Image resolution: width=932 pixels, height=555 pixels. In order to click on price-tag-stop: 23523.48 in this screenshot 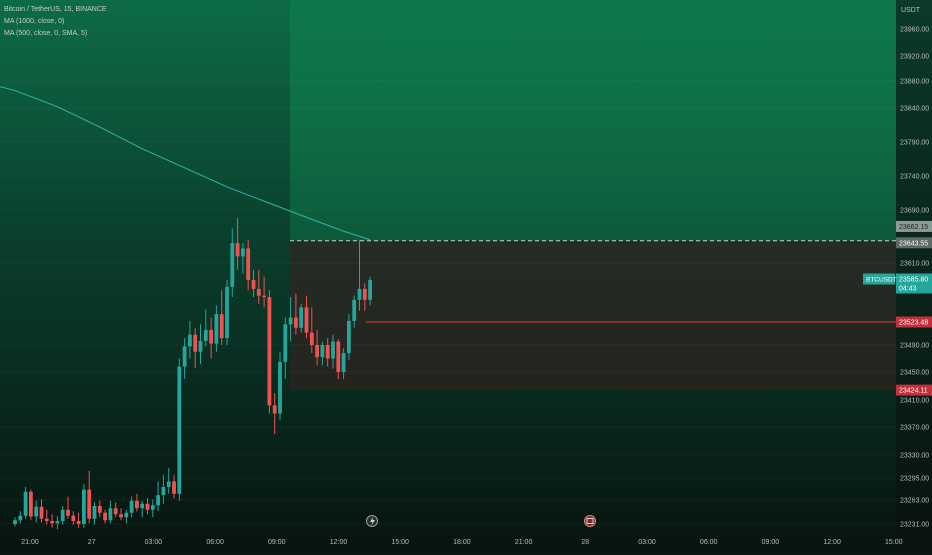, I will do `click(913, 323)`.